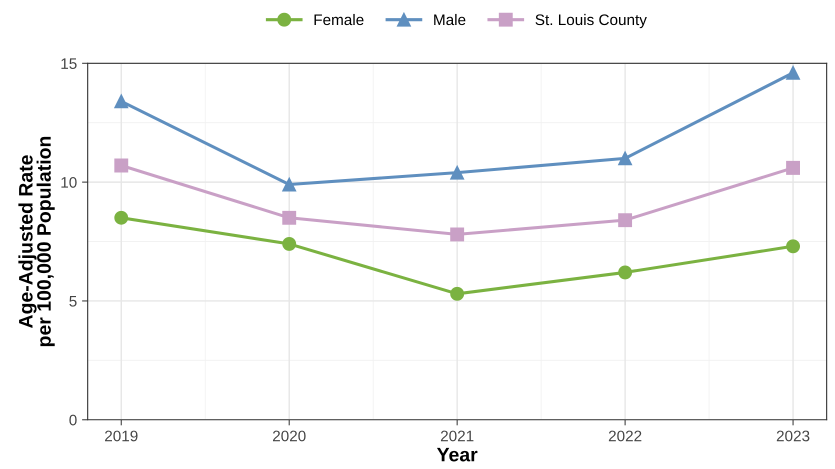  What do you see at coordinates (450, 20) in the screenshot?
I see `legend-label: Male` at bounding box center [450, 20].